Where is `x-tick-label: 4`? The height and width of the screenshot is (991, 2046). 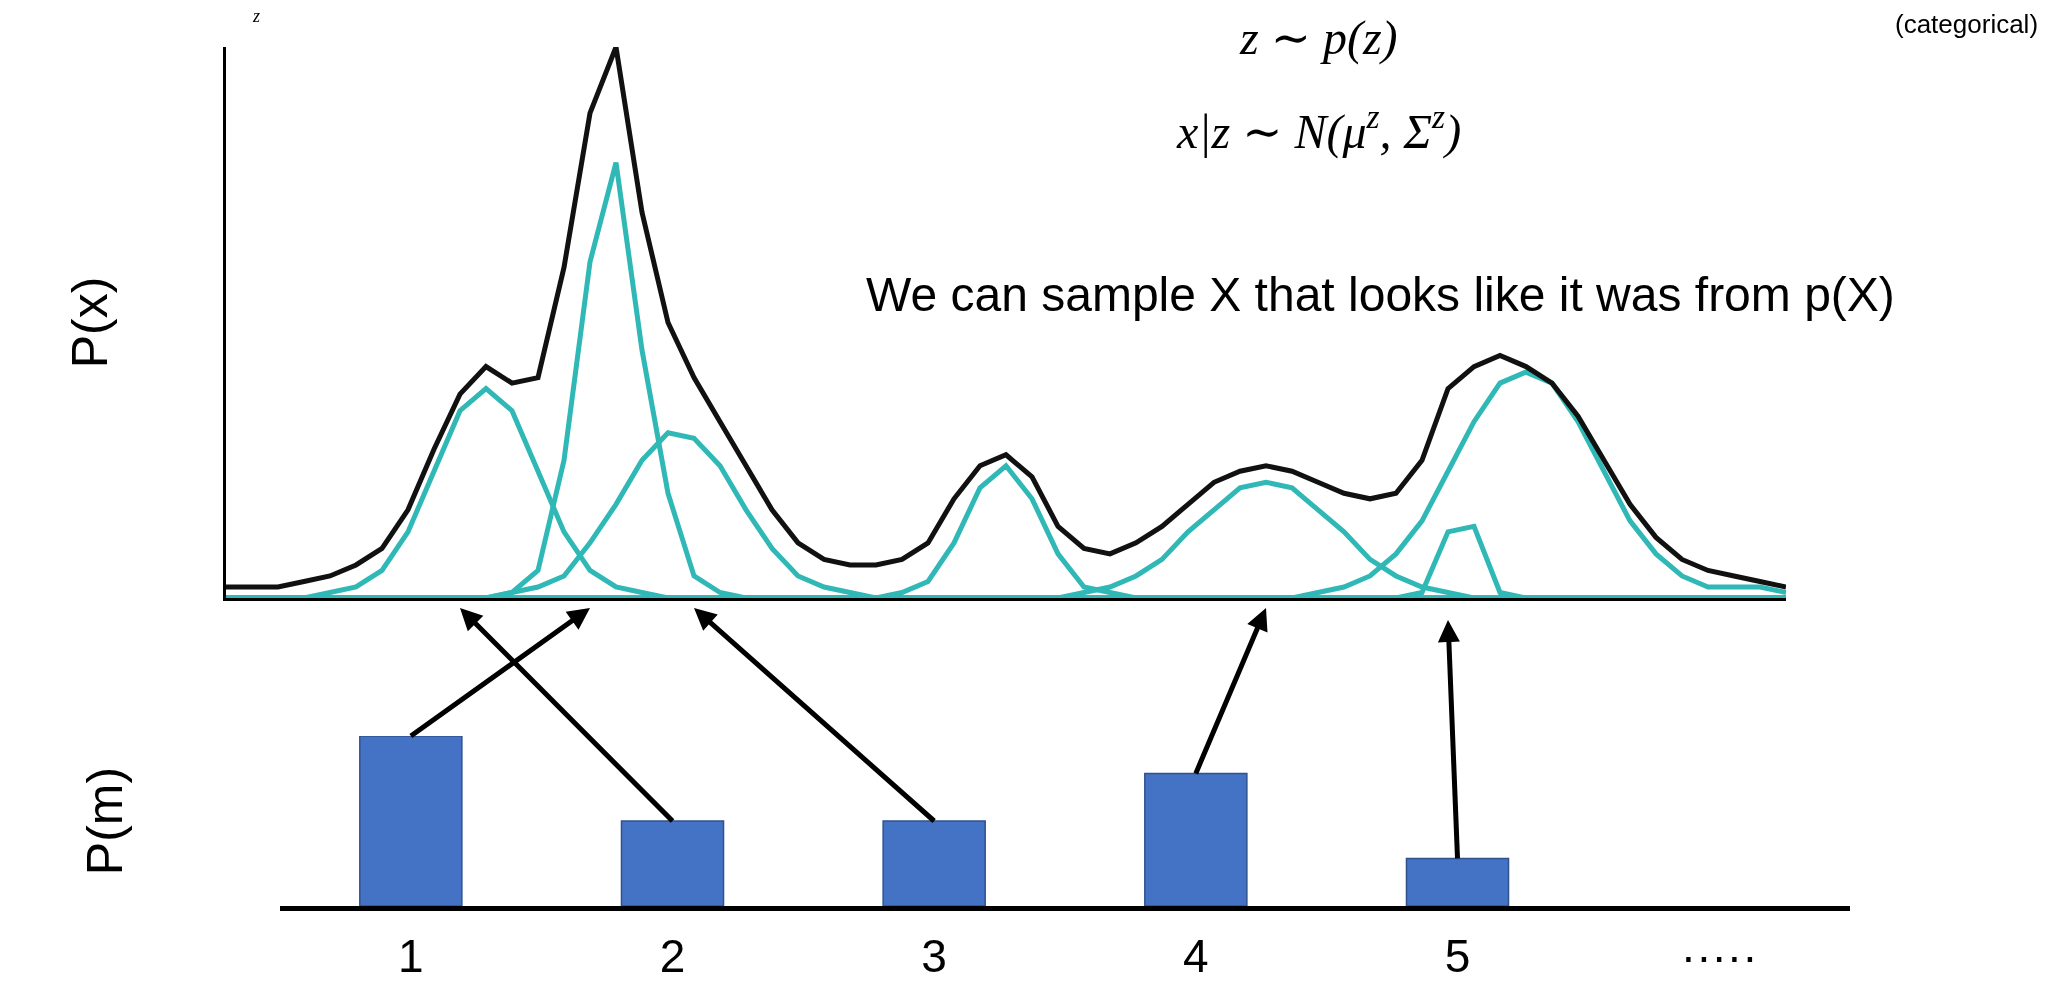
x-tick-label: 4 is located at coordinates (1196, 956).